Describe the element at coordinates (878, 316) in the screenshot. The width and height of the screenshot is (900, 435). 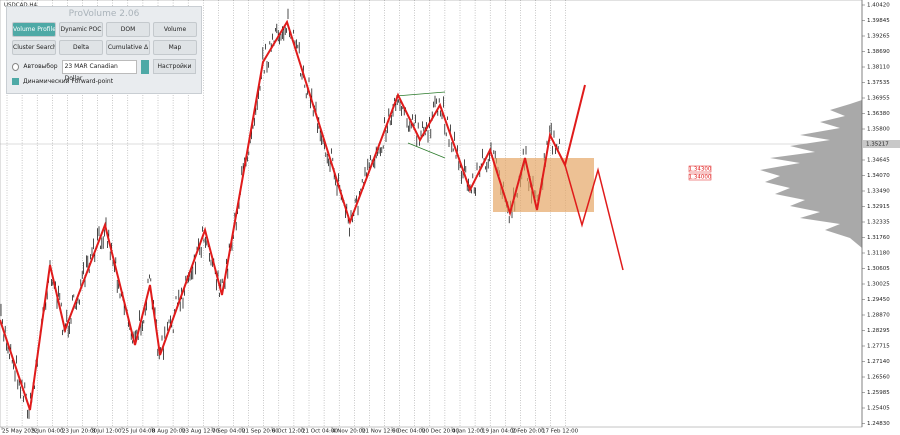
I see `price-label: 1.28870` at that location.